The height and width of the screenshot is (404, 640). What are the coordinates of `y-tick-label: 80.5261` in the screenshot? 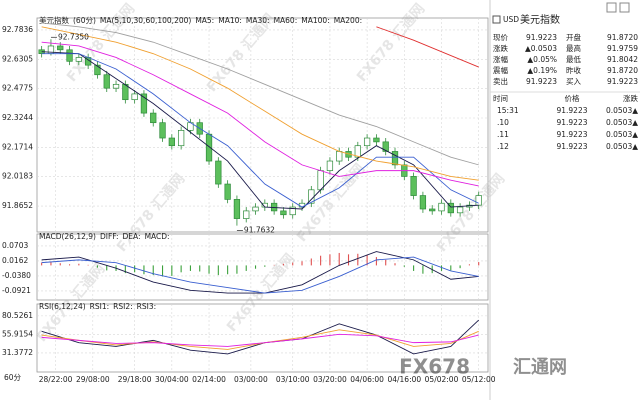 It's located at (17, 315).